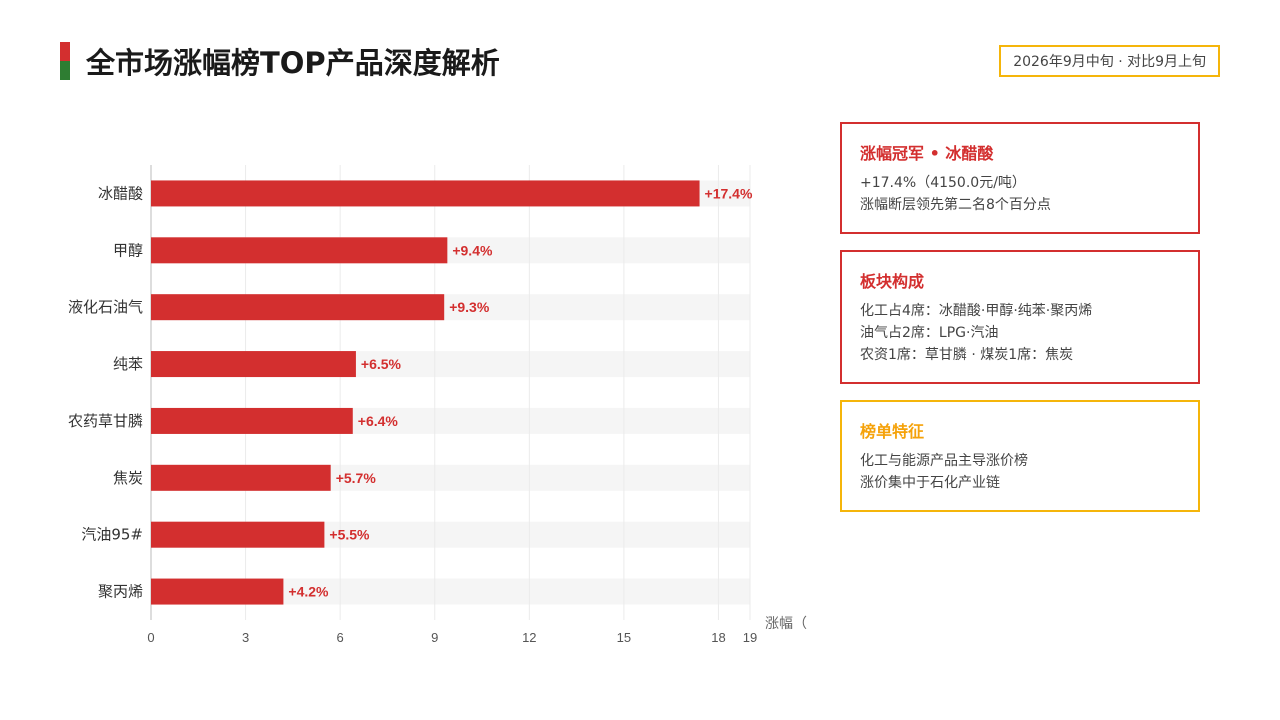  I want to click on page-title: 全市场涨幅榜TOP产品深度解析, so click(293, 63).